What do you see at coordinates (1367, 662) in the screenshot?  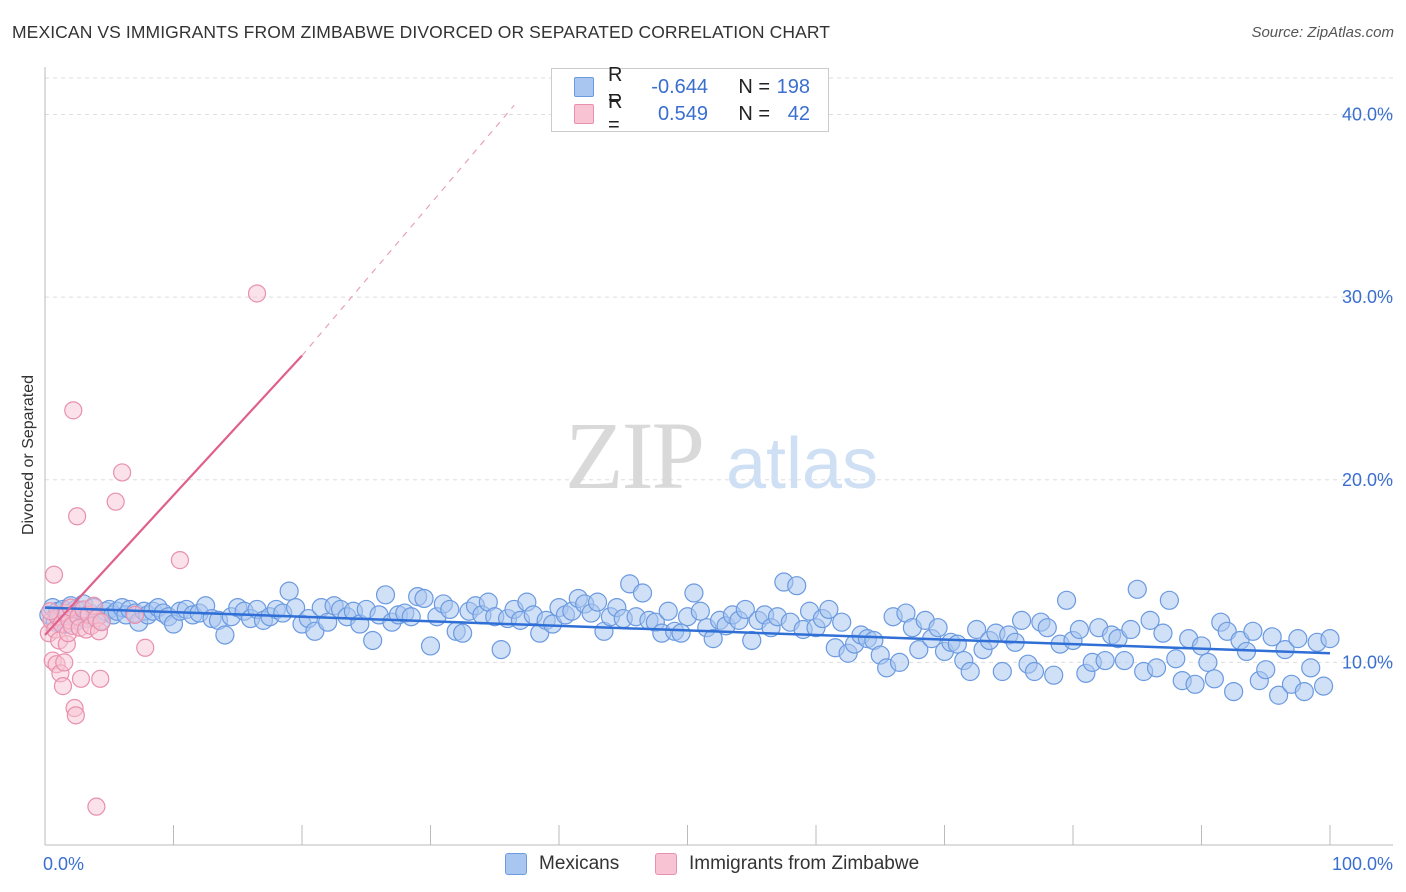 I see `y-tick-label: 10.0%` at bounding box center [1367, 662].